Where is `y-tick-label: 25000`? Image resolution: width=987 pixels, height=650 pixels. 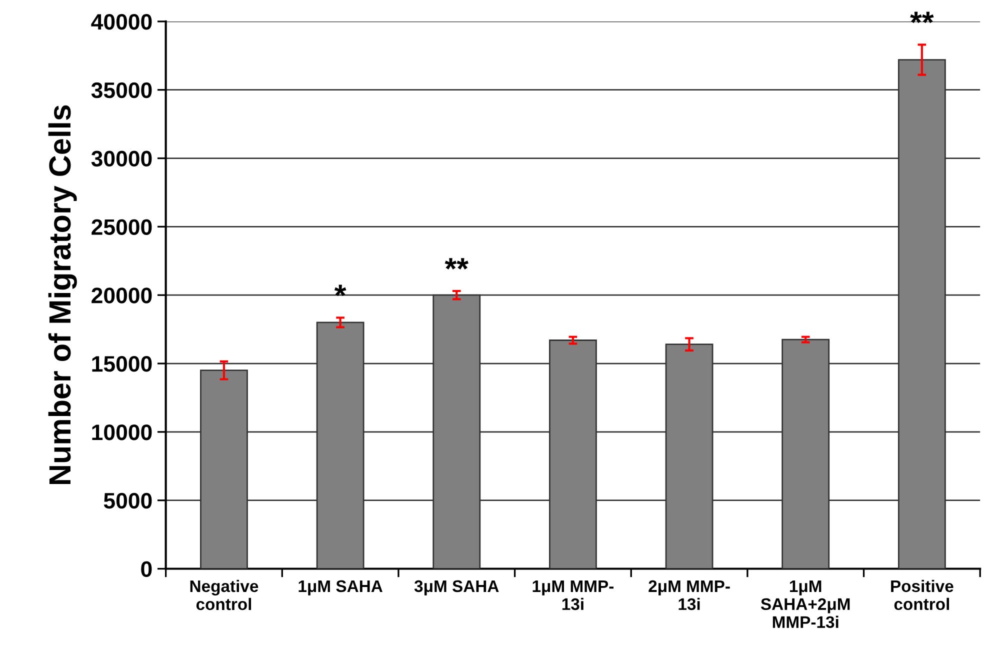
y-tick-label: 25000 is located at coordinates (122, 227).